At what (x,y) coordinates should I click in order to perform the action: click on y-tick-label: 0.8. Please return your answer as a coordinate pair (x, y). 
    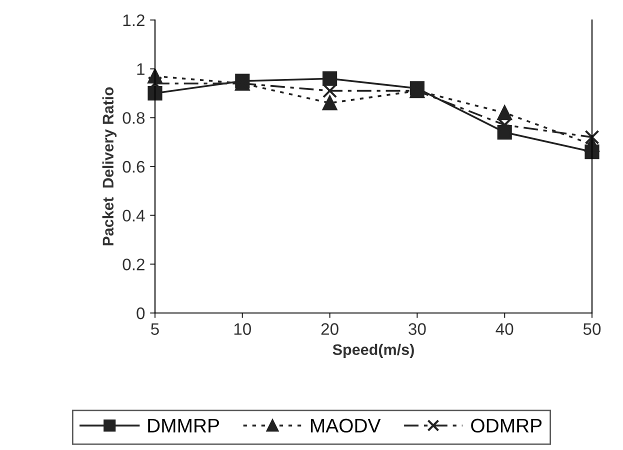
    Looking at the image, I should click on (133, 118).